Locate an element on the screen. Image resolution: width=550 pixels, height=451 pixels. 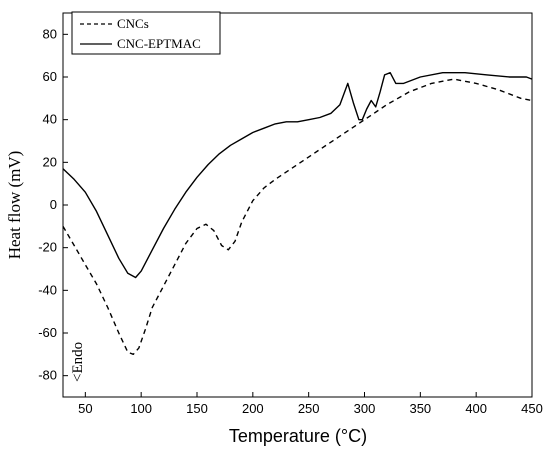
x-tick-label: 300 is located at coordinates (365, 408).